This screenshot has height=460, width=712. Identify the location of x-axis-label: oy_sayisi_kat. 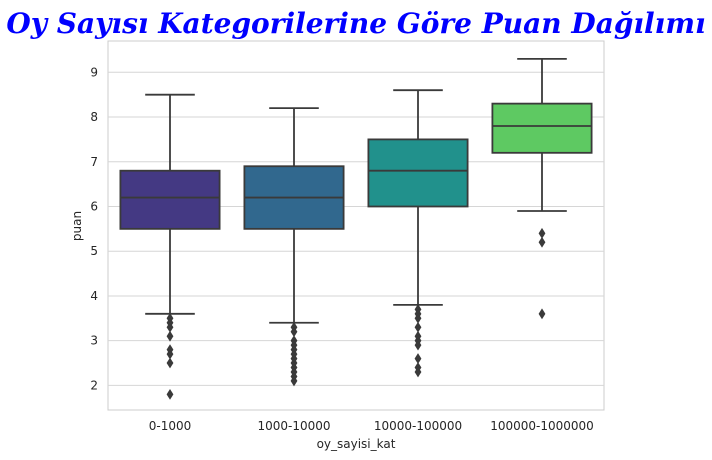
(356, 444).